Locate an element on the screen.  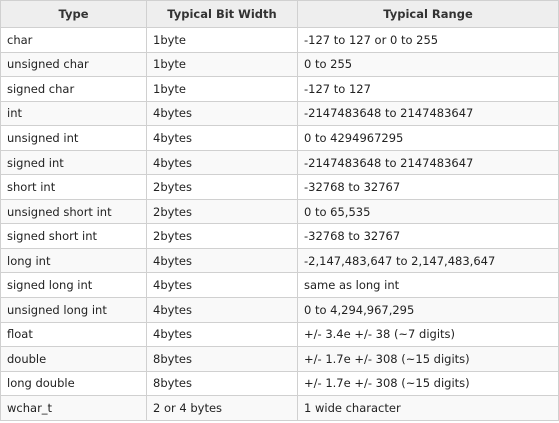
table-row: unsigned char 1byte 0 to 255 is located at coordinates (279, 64).